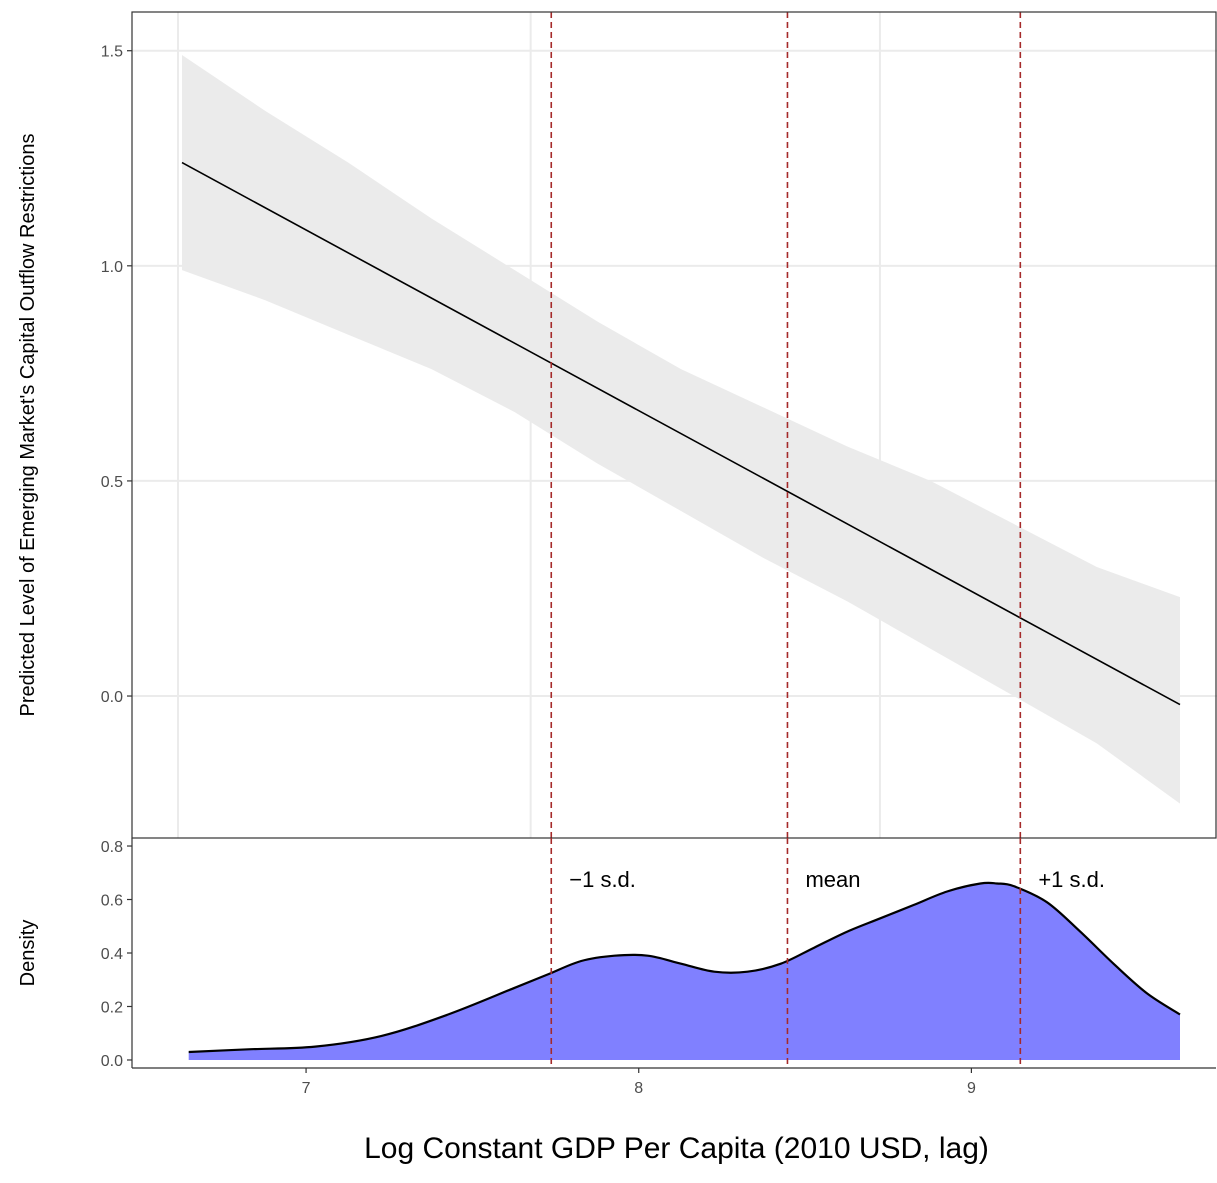 This screenshot has height=1183, width=1217. What do you see at coordinates (112, 52) in the screenshot?
I see `y-tick-label: 1.5` at bounding box center [112, 52].